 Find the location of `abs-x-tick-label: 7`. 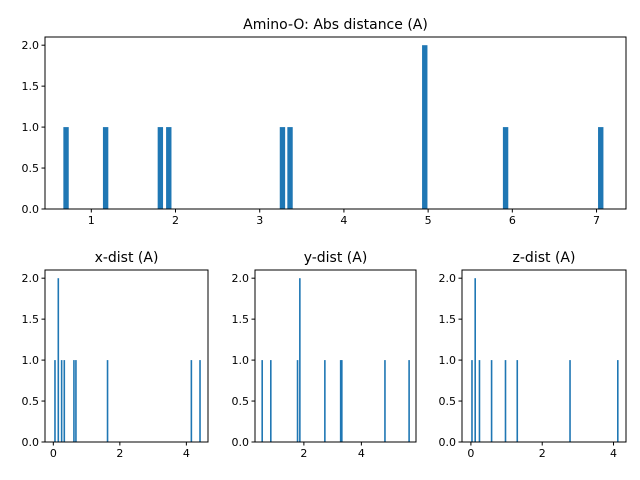

abs-x-tick-label: 7 is located at coordinates (596, 220).